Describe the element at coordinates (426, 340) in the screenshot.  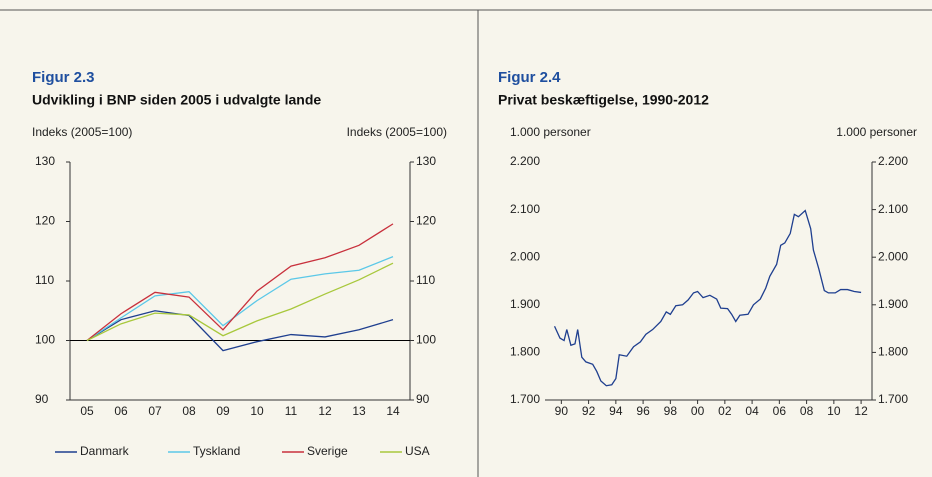
I see `y2-tick-label: 100` at that location.